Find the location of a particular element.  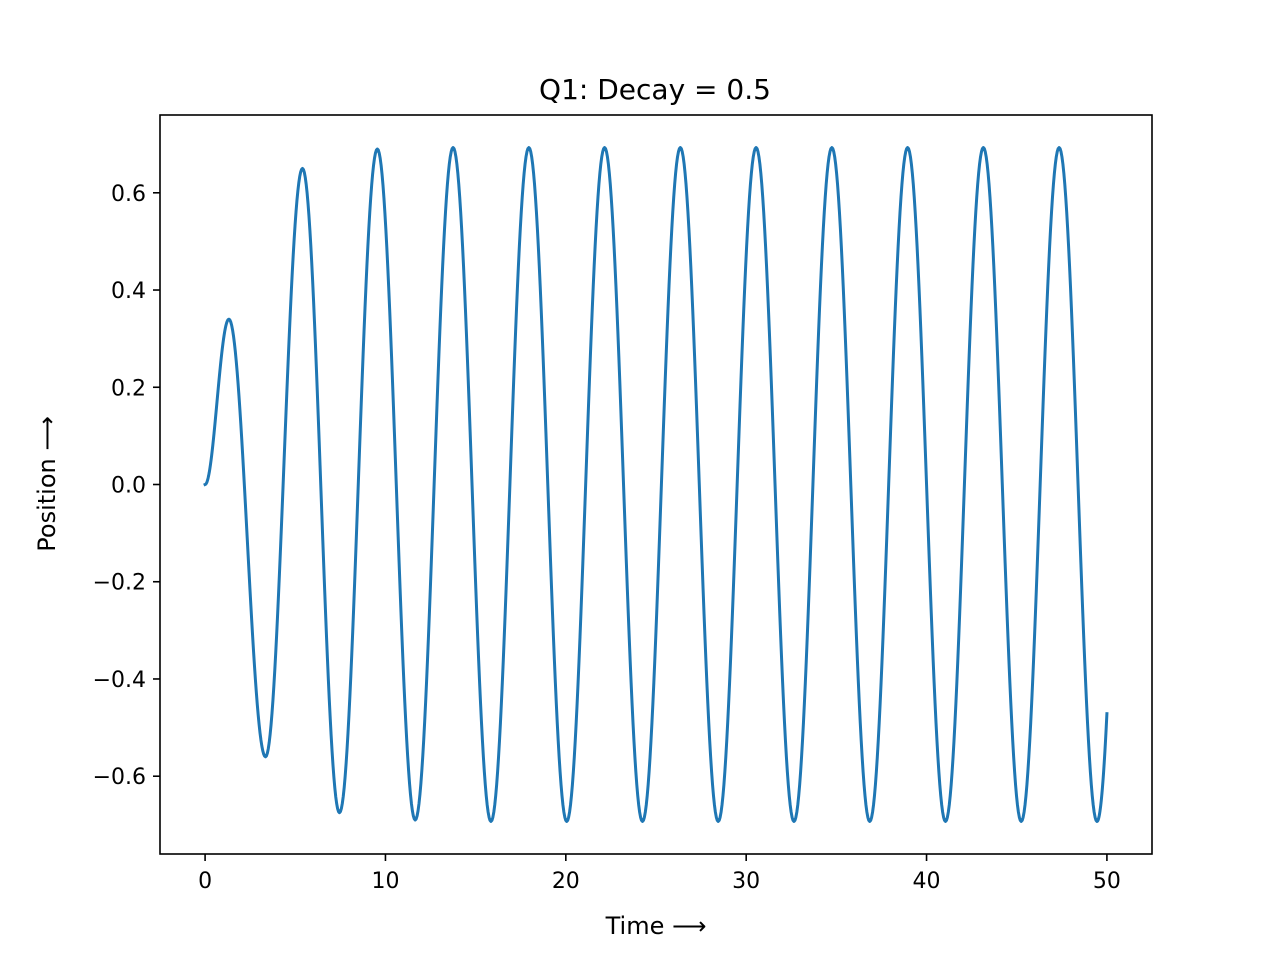

y-tick-label: 0.2 is located at coordinates (128, 388).